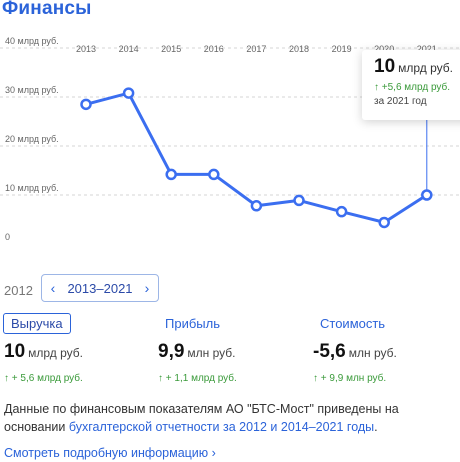  I want to click on value-delta: ↑ + 9,9 млн руб., so click(350, 378).